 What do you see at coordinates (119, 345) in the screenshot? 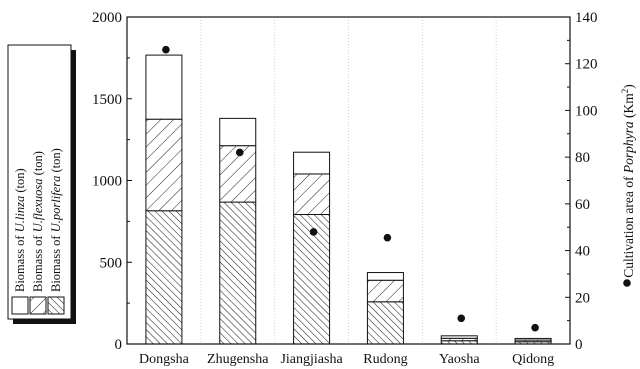
I see `left-tick-label: 0` at bounding box center [119, 345].